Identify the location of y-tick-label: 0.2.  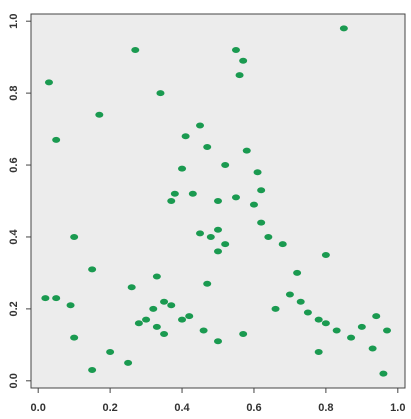
(14, 308).